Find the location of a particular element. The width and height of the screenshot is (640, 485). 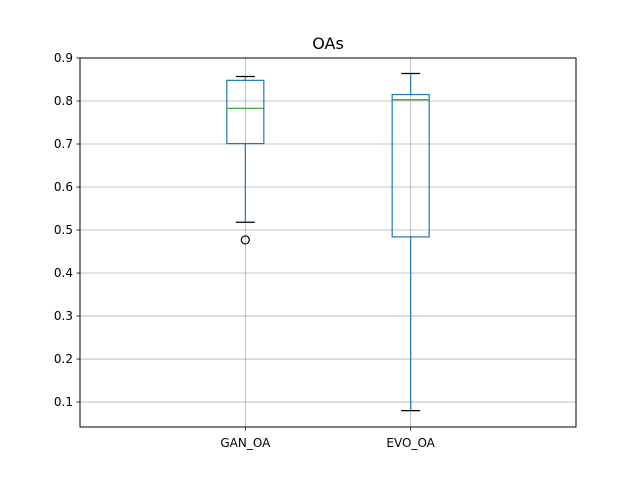

y-tick-label: 0.2 is located at coordinates (63, 359).